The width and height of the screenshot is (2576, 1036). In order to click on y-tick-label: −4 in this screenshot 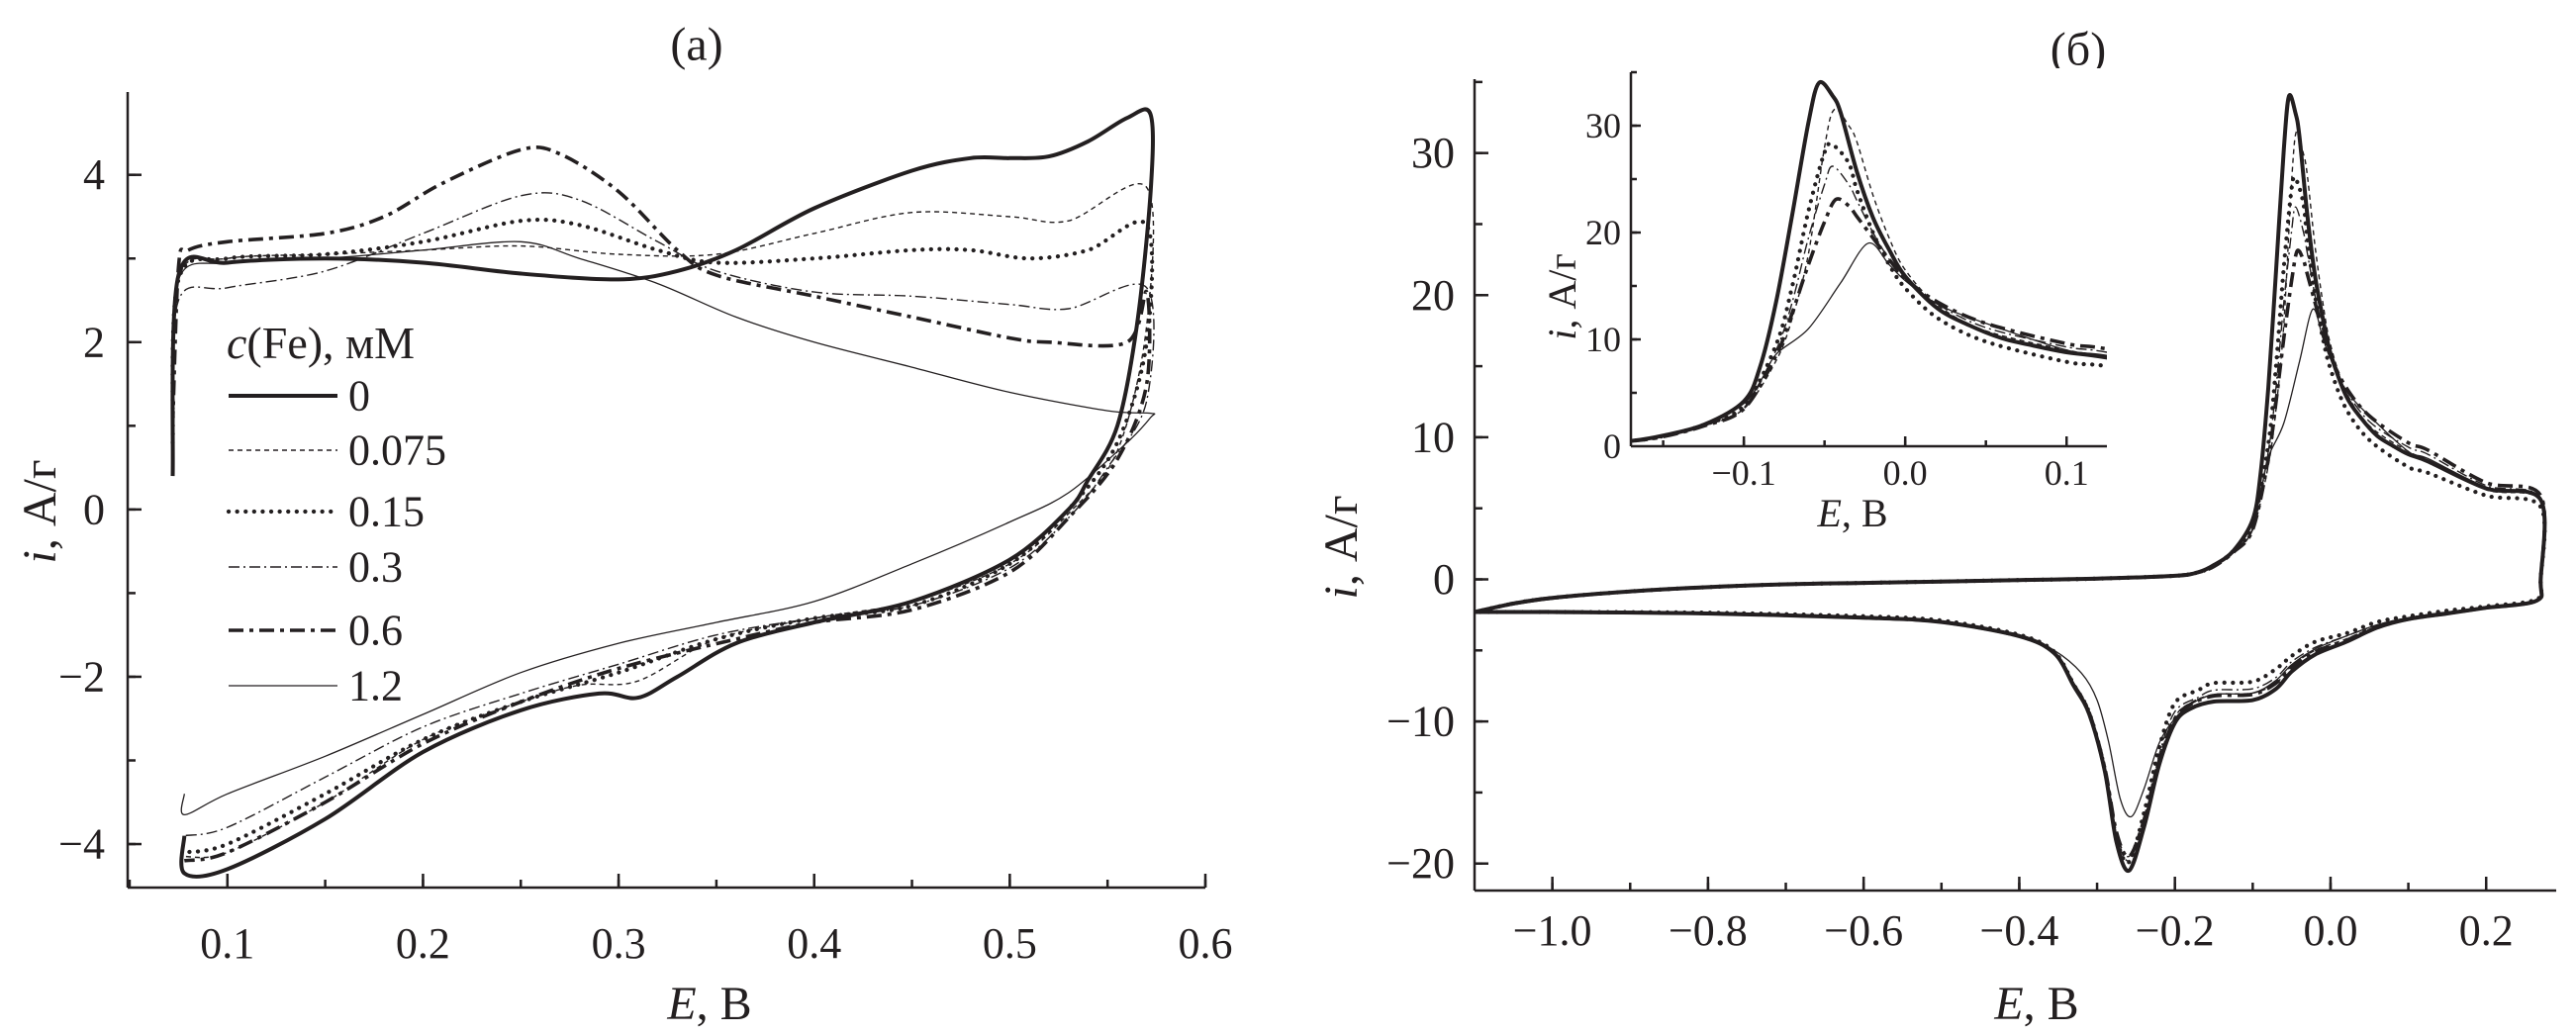, I will do `click(81, 844)`.